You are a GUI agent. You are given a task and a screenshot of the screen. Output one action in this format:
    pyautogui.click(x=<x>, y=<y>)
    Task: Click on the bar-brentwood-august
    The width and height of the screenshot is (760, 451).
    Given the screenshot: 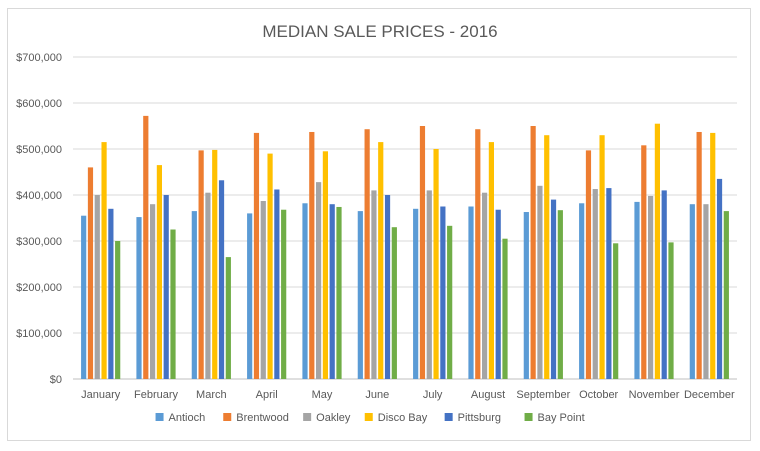 What is the action you would take?
    pyautogui.click(x=478, y=254)
    